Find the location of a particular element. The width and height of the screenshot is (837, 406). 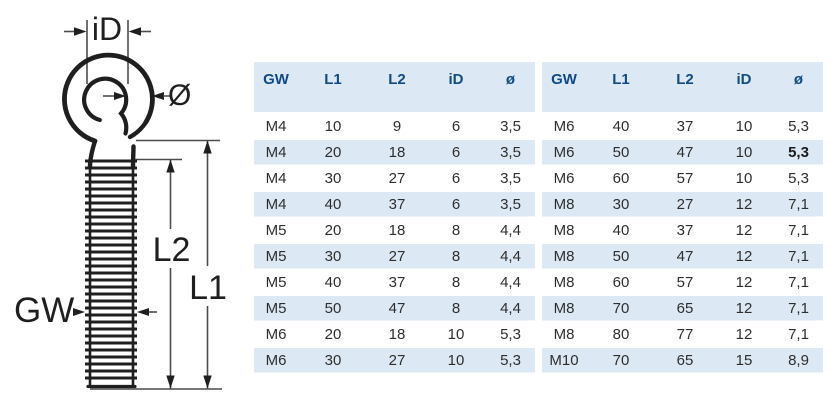

table-row: M8 40 37 12 7,1 is located at coordinates (682, 231).